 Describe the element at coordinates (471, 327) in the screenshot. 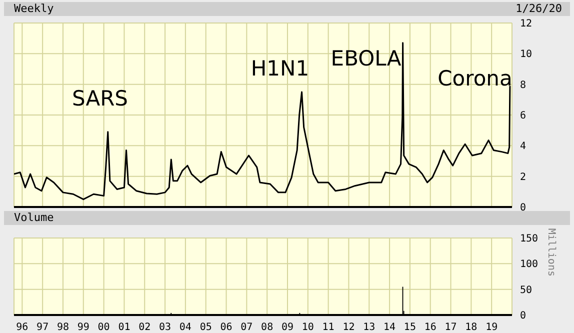

I see `x-tick-label: 18` at that location.